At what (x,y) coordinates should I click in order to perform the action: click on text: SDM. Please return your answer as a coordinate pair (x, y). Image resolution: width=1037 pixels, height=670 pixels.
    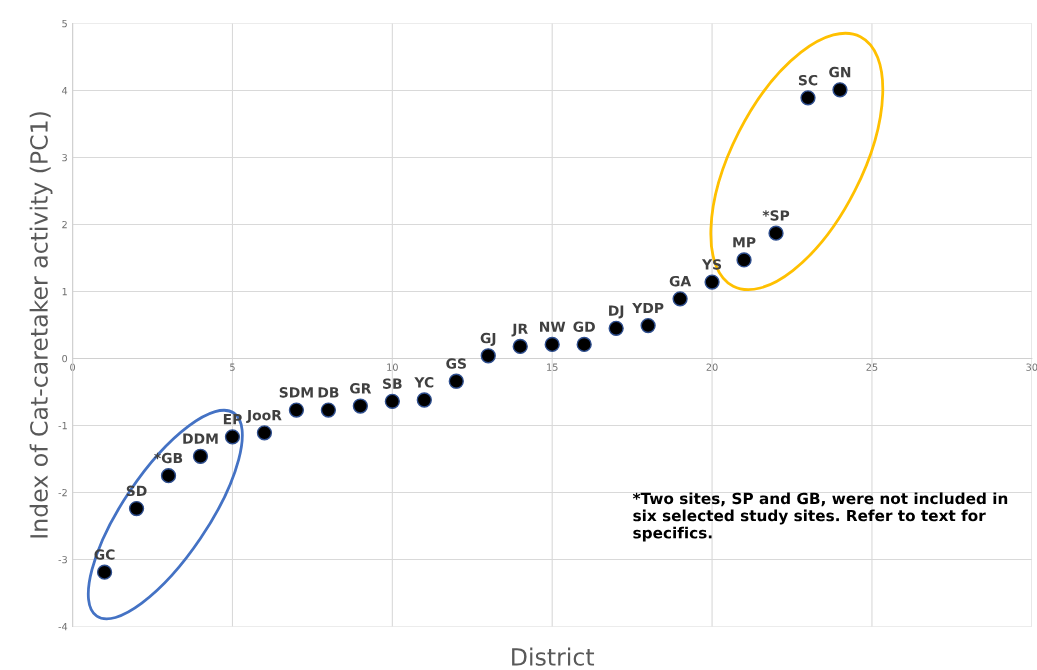
    Looking at the image, I should click on (296, 392).